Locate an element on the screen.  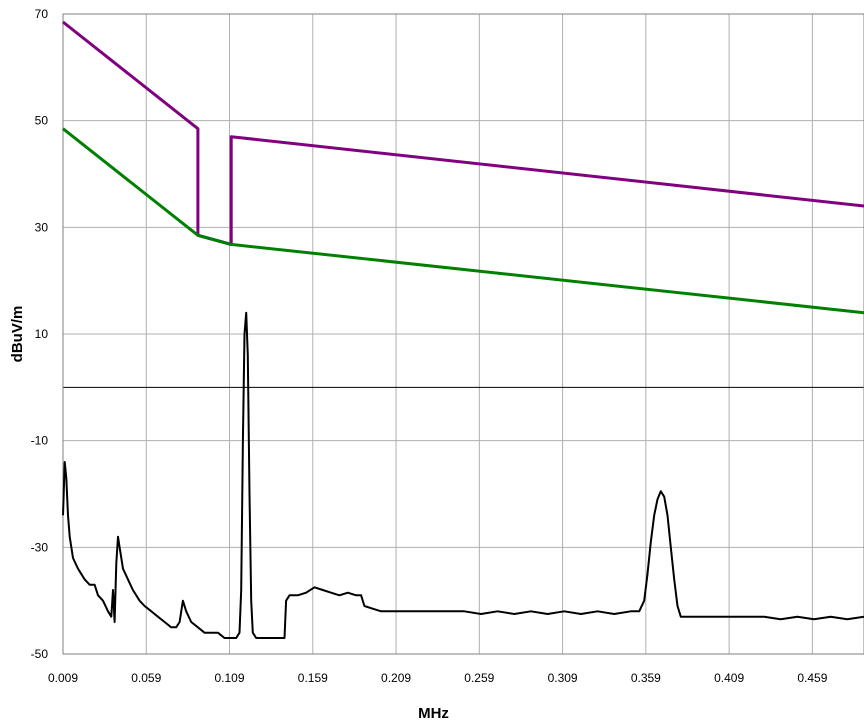
x-tick-label: 0.259 is located at coordinates (479, 678).